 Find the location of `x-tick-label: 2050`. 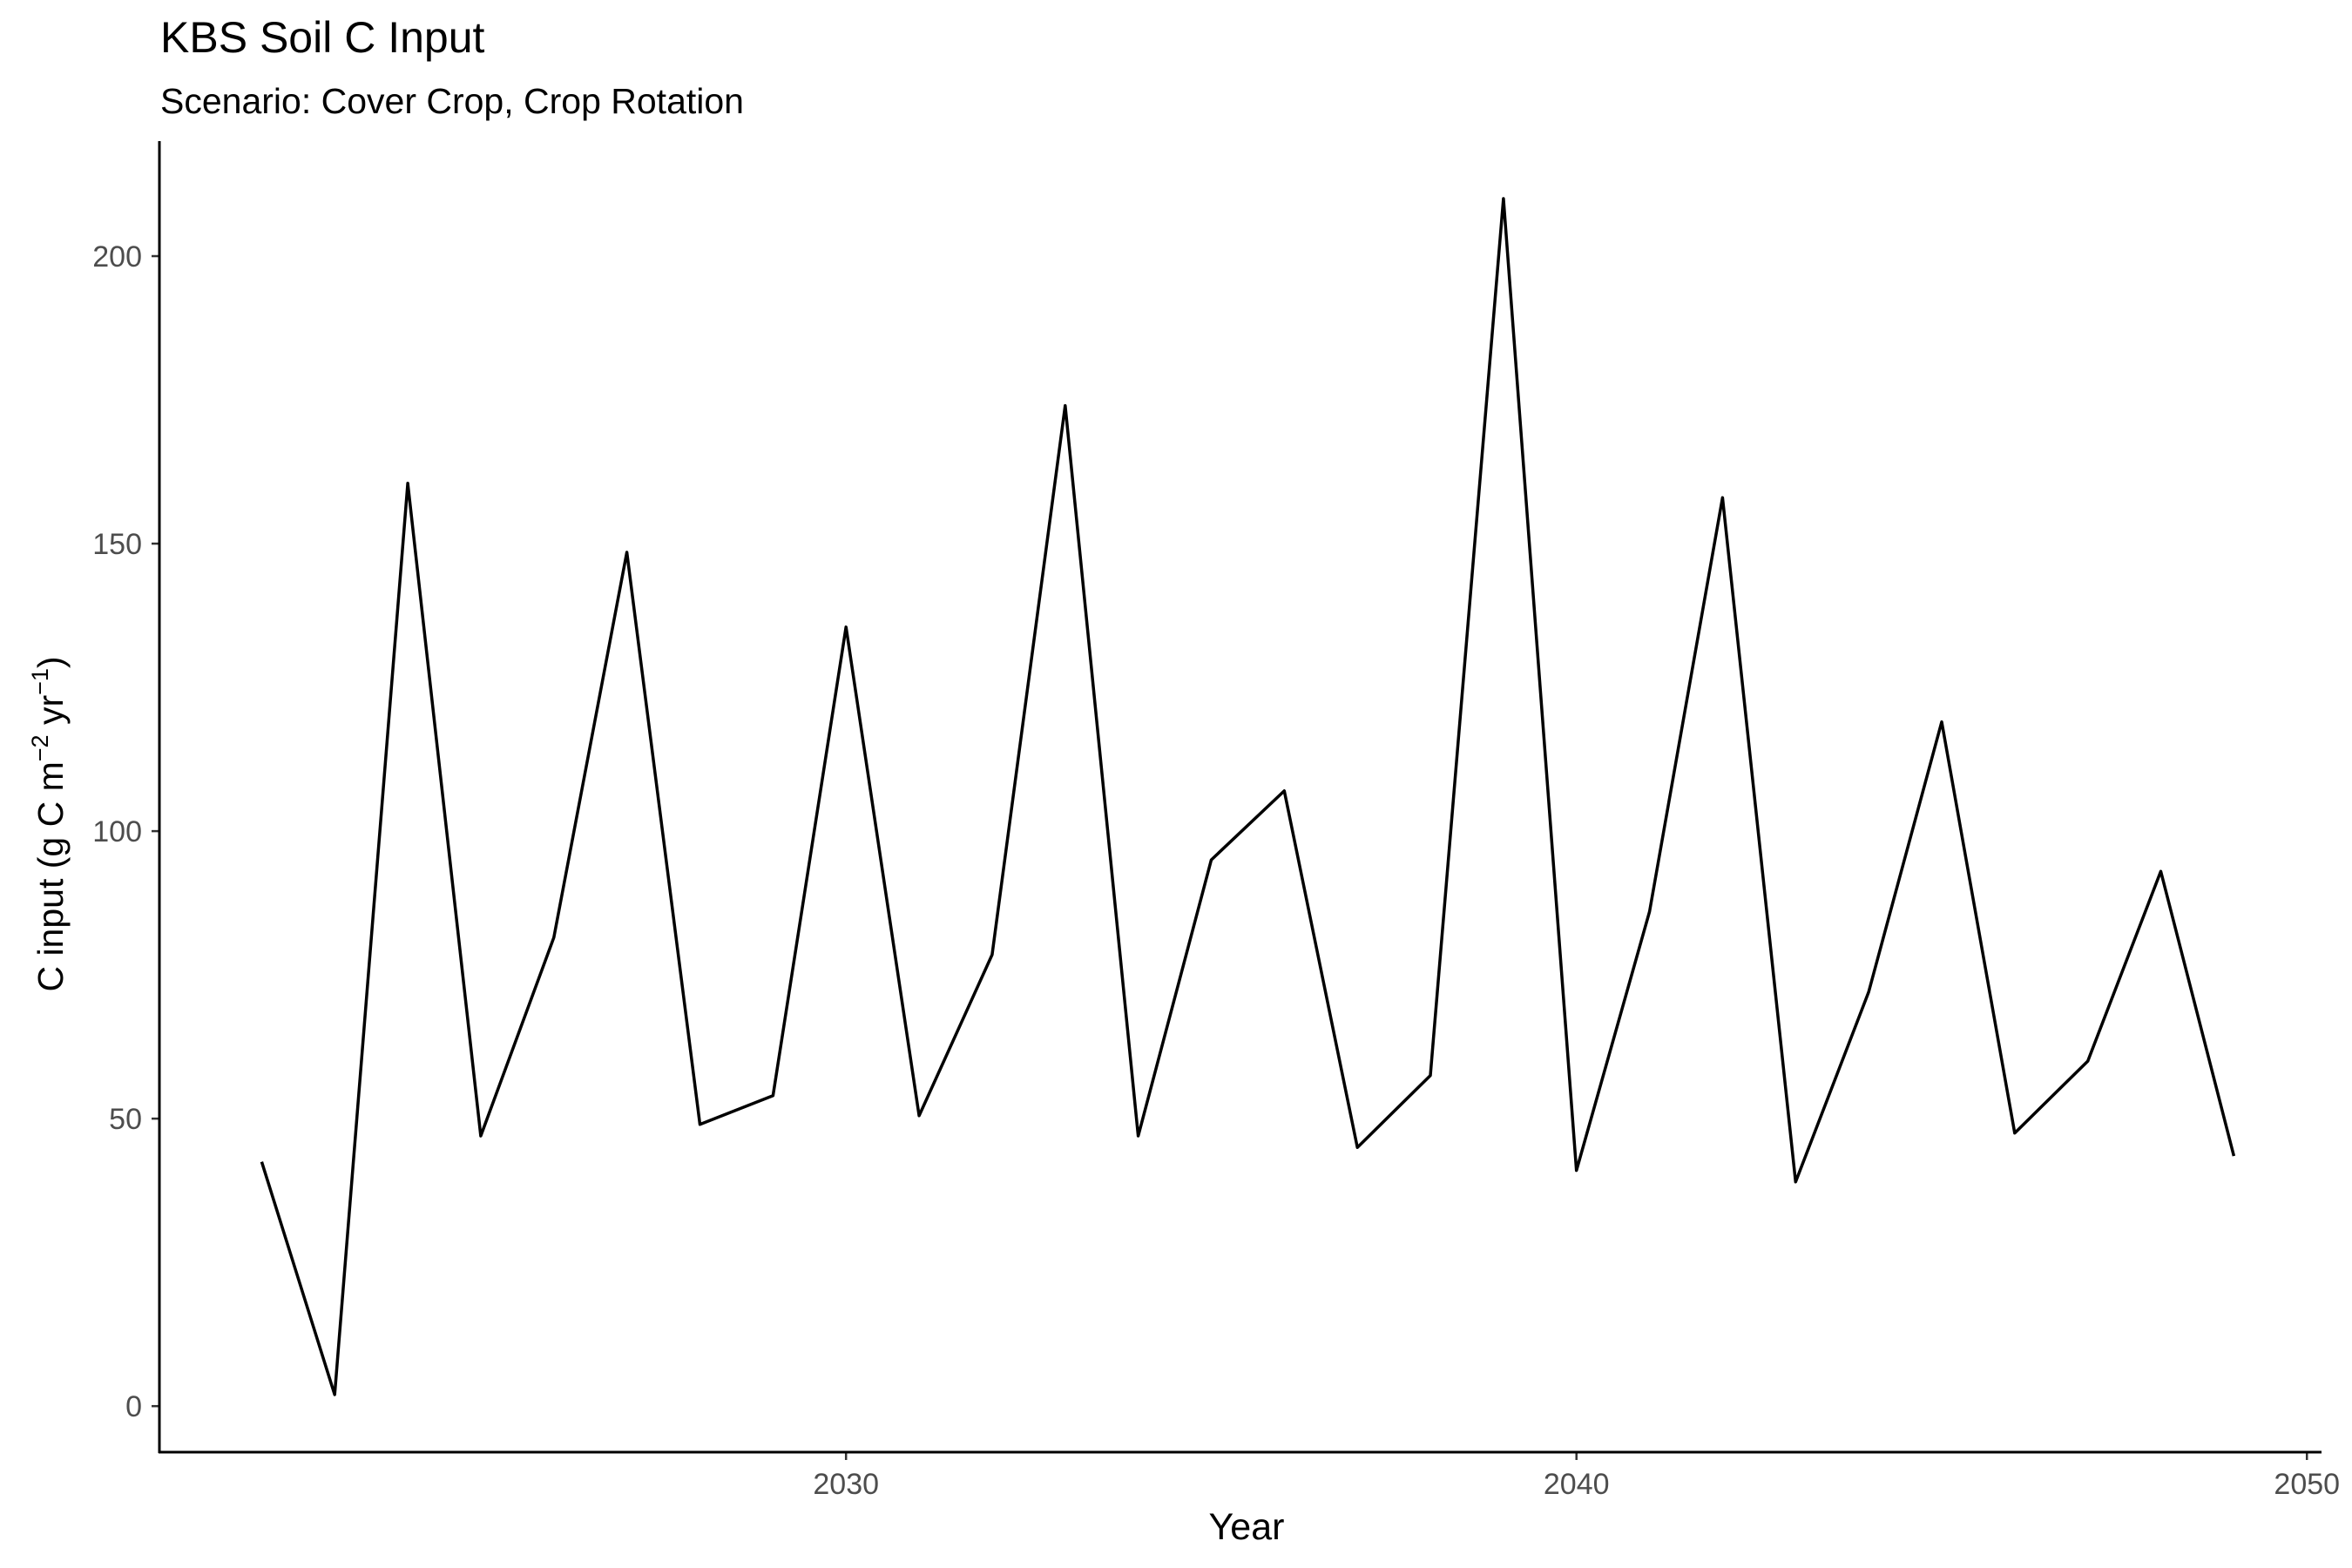

x-tick-label: 2050 is located at coordinates (2307, 1484).